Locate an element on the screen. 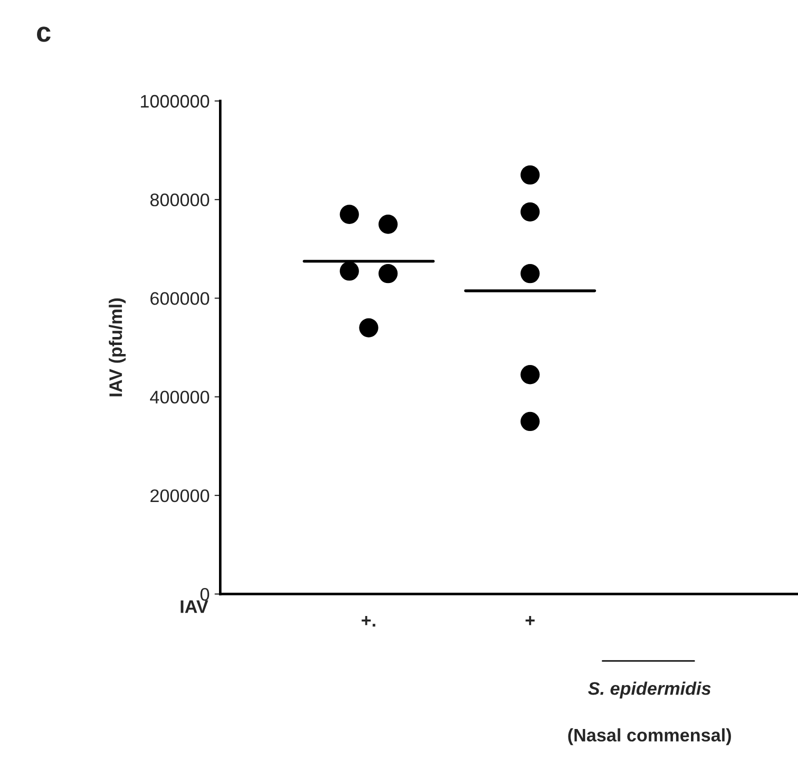 The image size is (798, 765). y-tick-label: 400000 is located at coordinates (180, 397).